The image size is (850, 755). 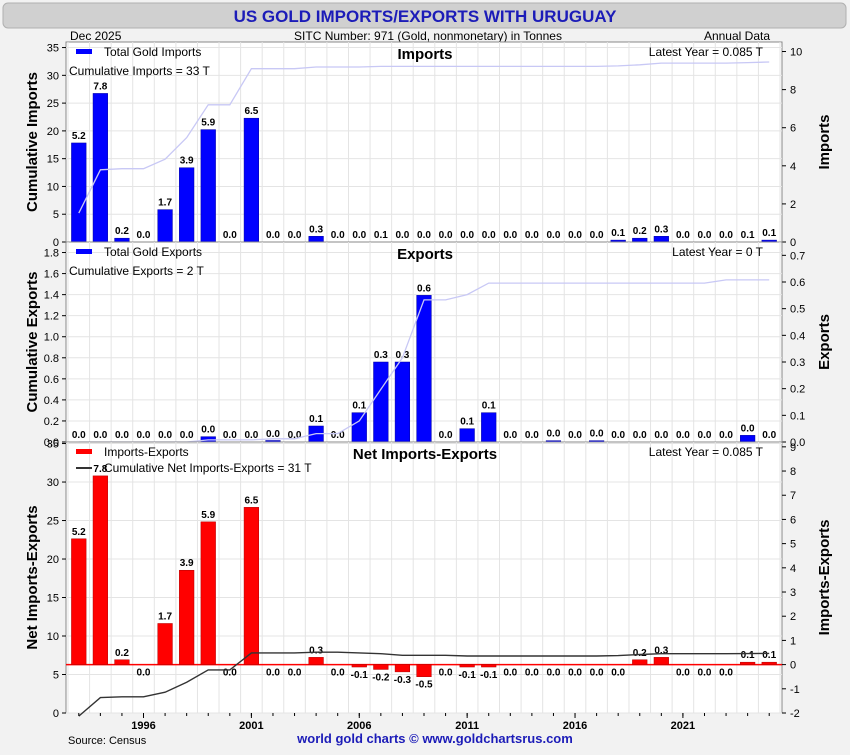 What do you see at coordinates (381, 677) in the screenshot?
I see `bar-data-label: -0.2` at bounding box center [381, 677].